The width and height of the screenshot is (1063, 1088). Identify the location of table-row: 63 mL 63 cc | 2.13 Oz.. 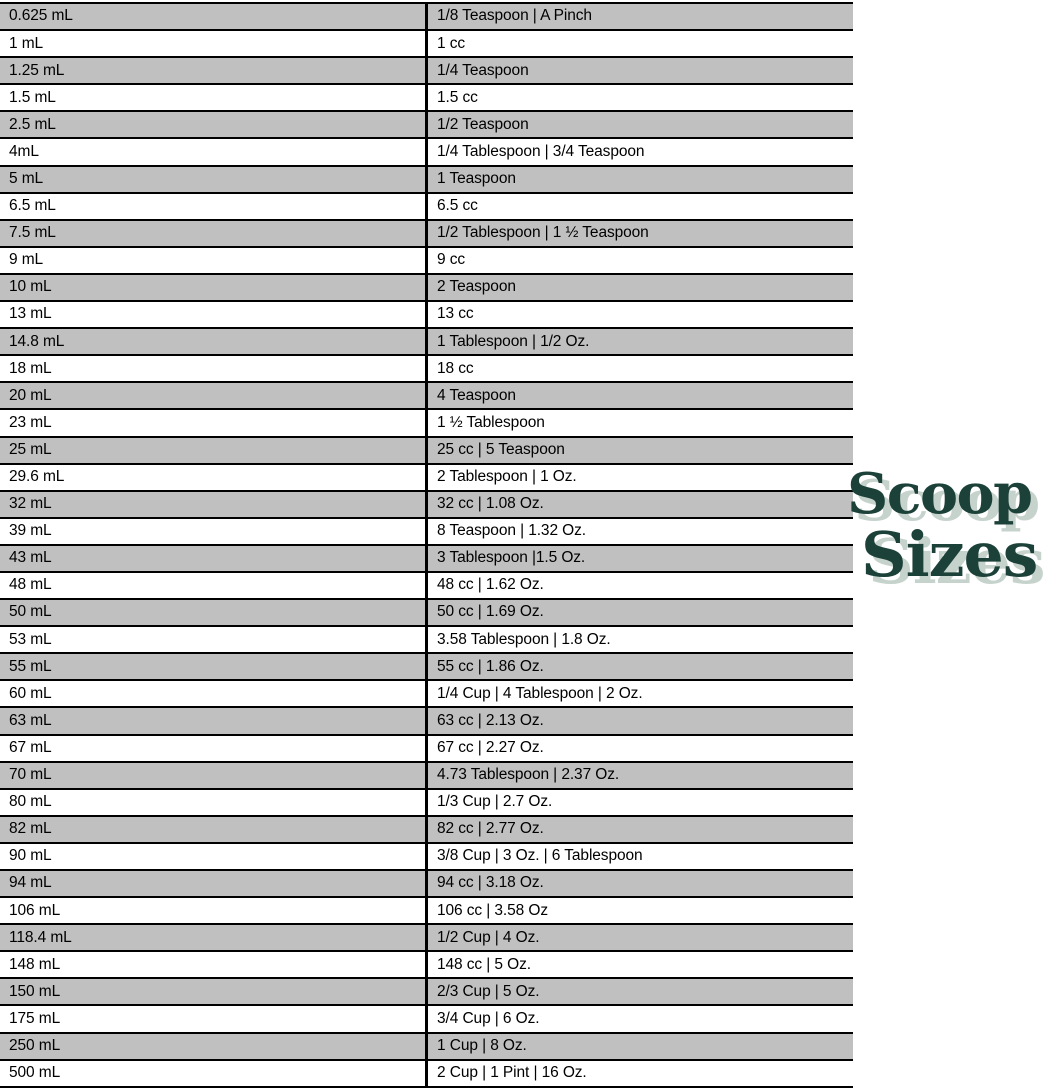
(426, 721).